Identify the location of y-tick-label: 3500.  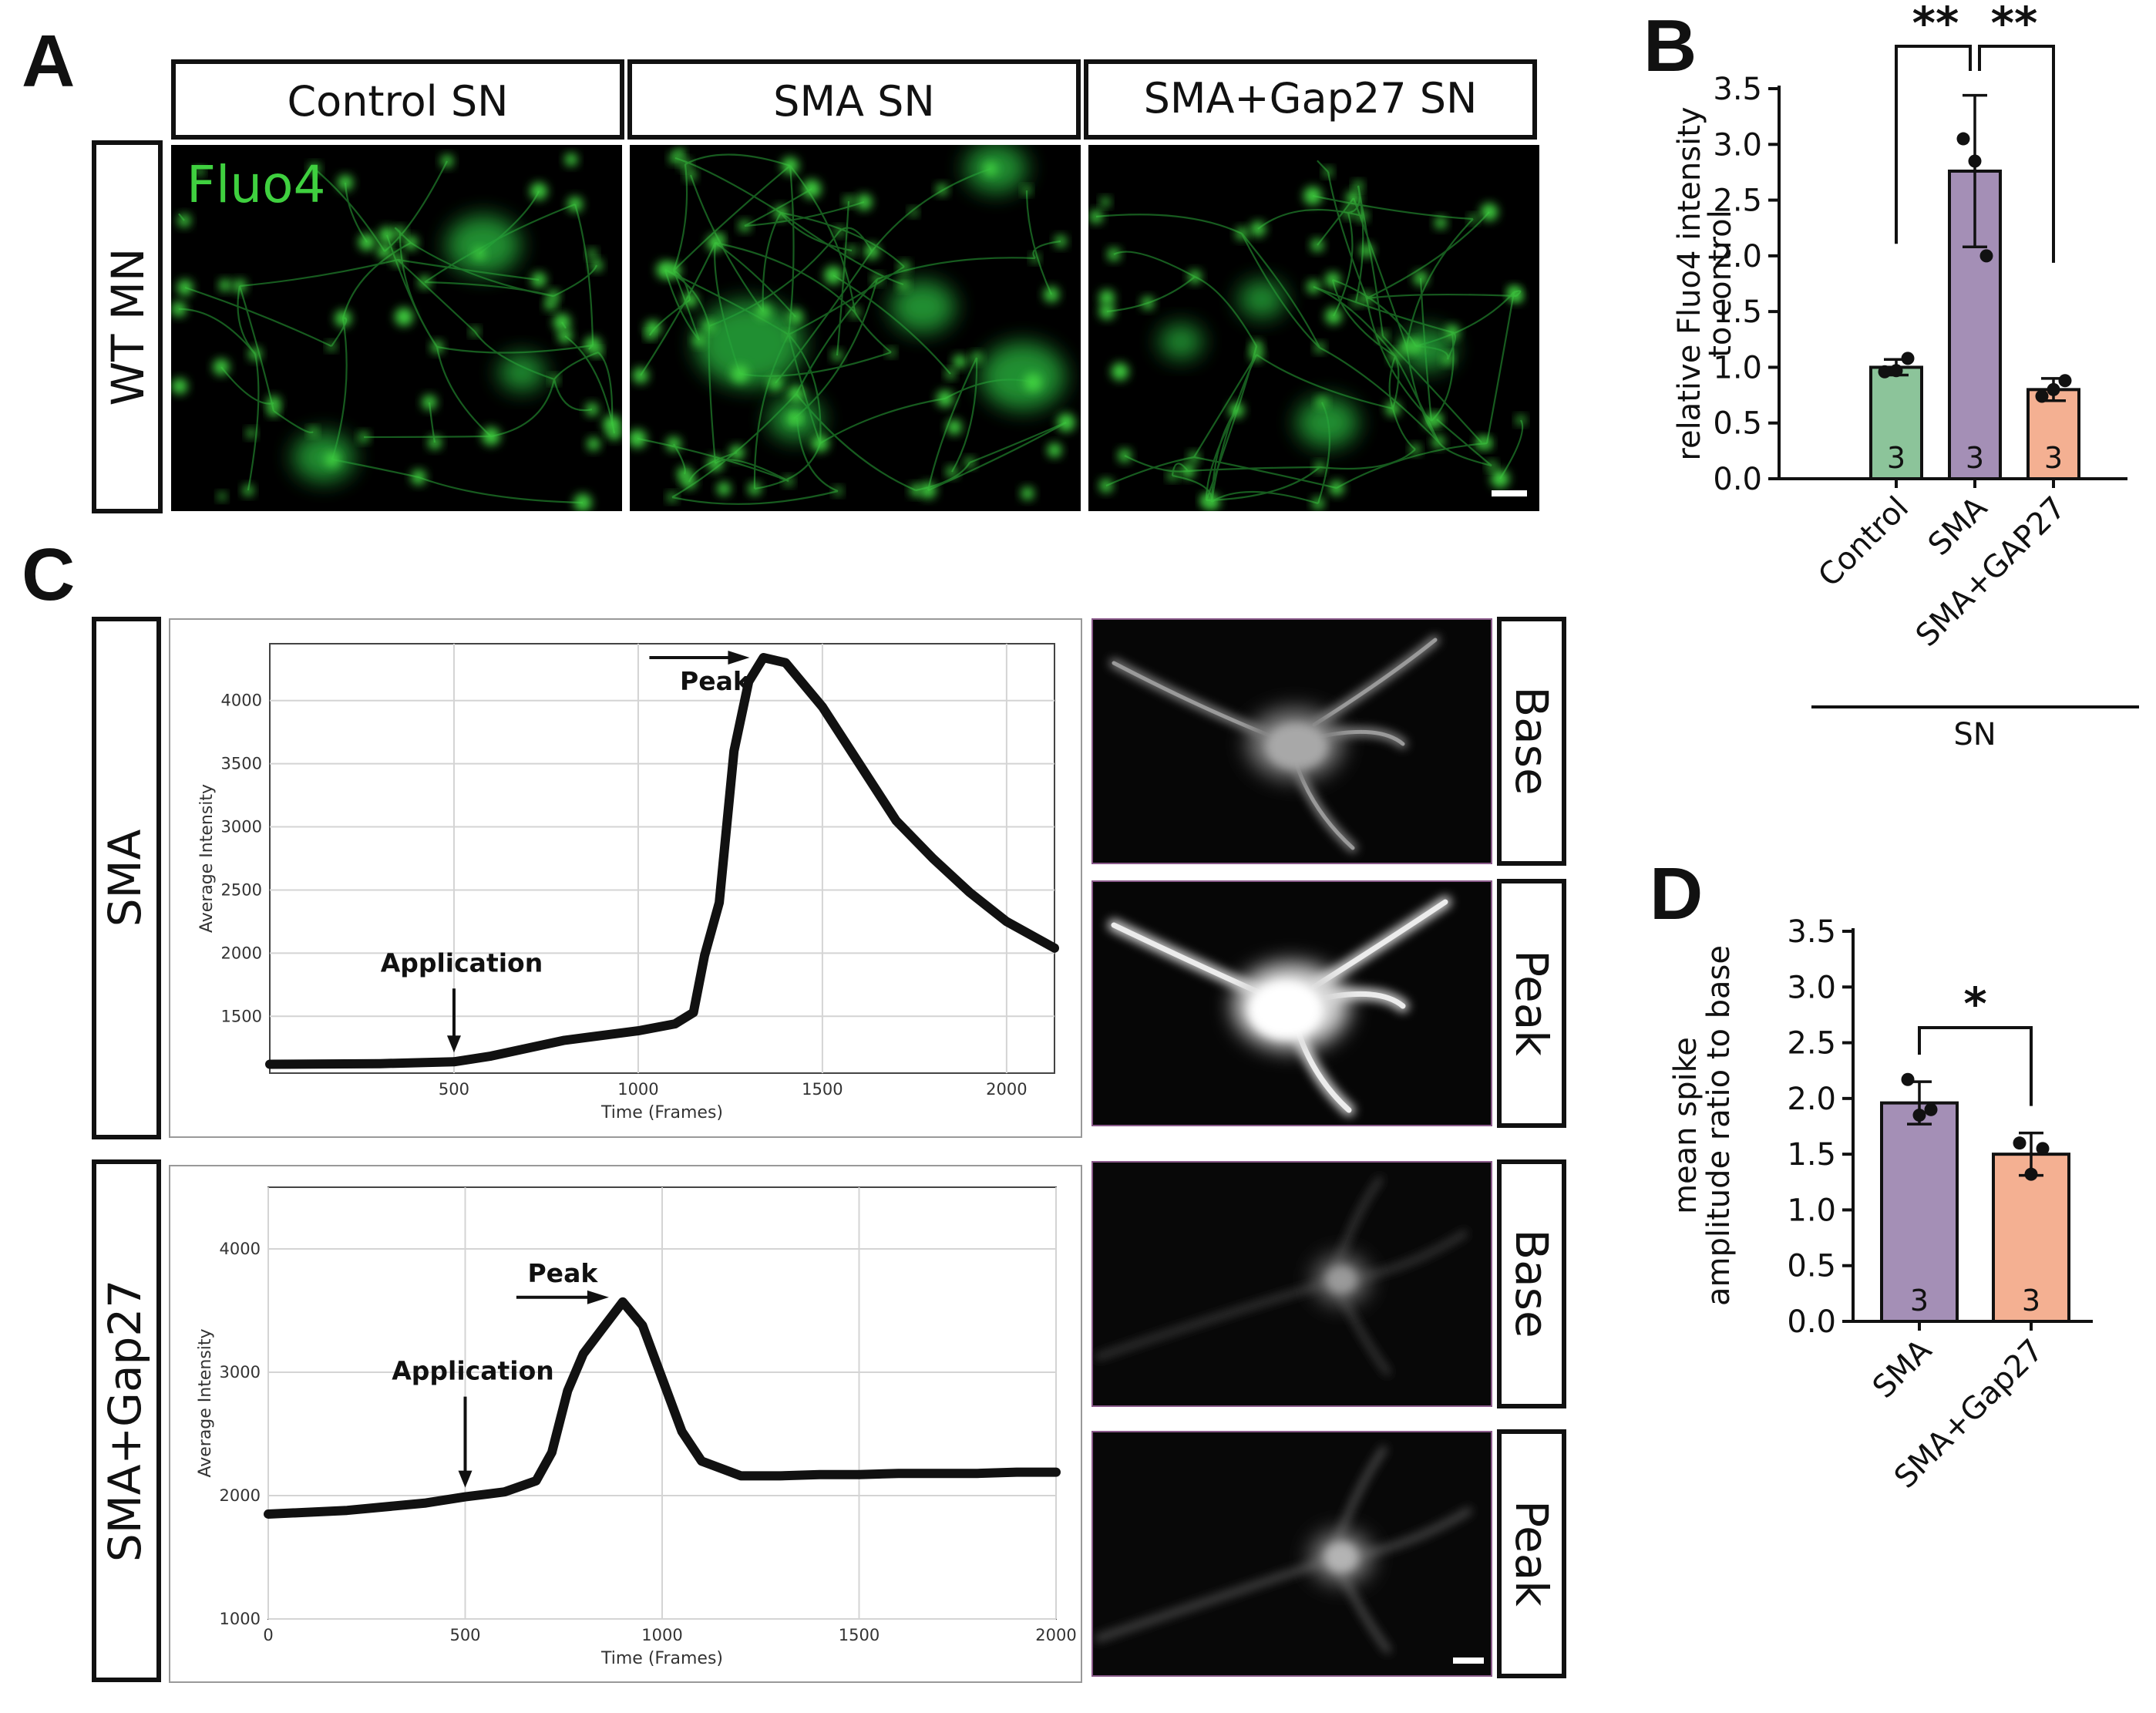
(242, 764).